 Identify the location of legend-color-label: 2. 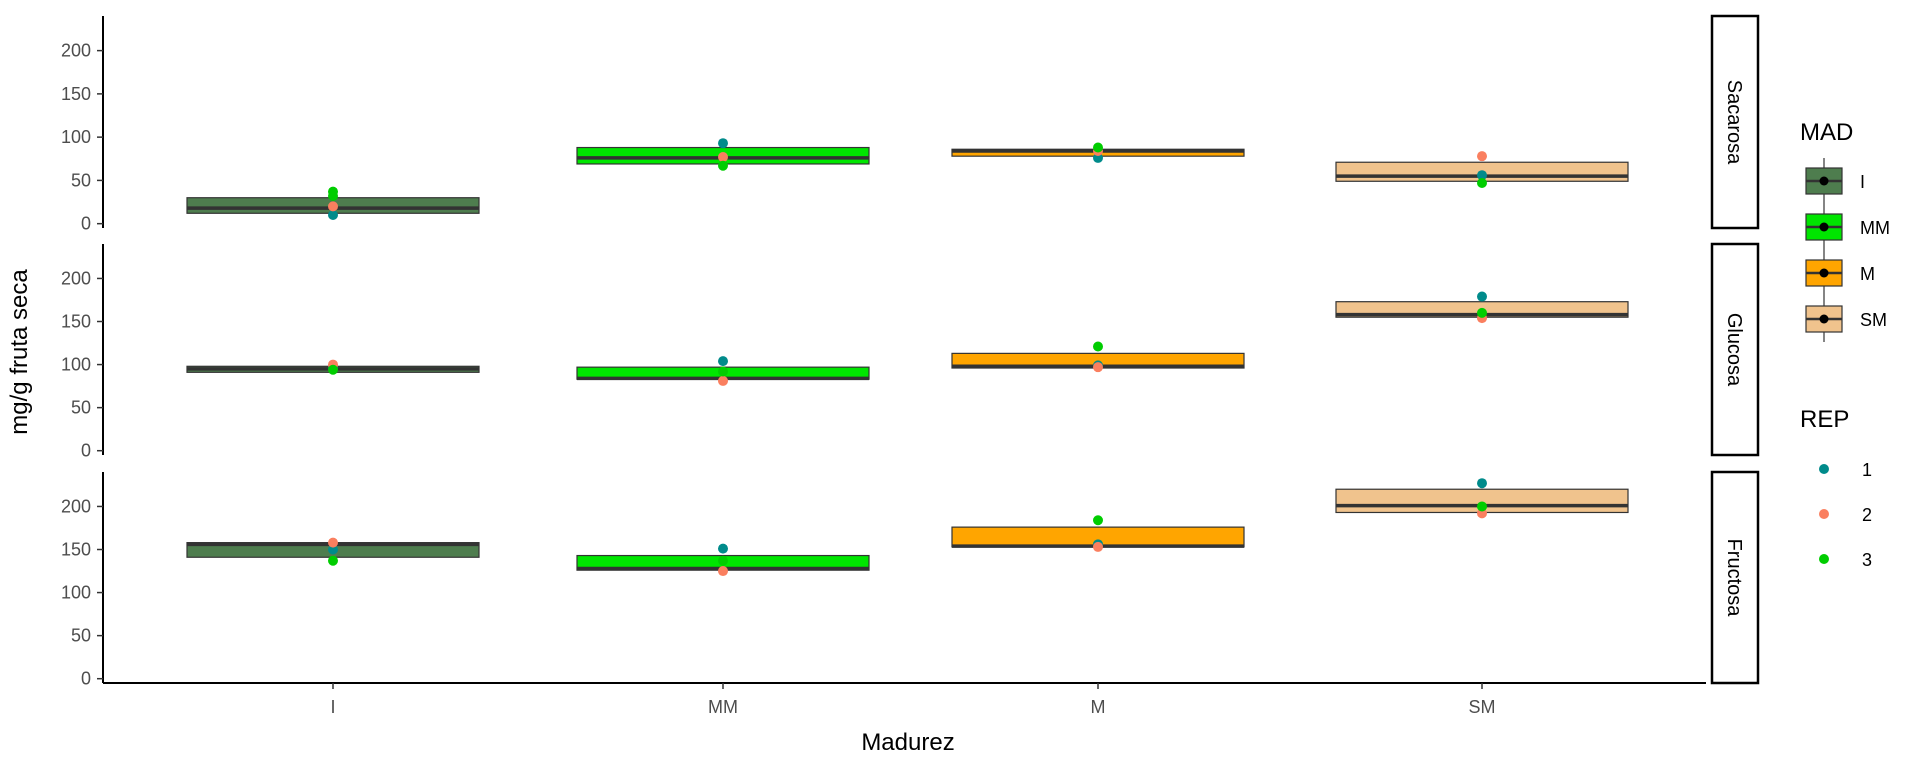
(1867, 515).